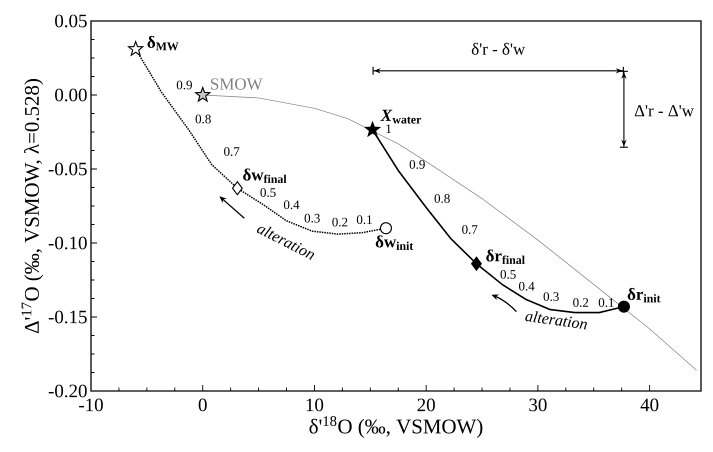 The height and width of the screenshot is (452, 713). What do you see at coordinates (395, 427) in the screenshot?
I see `x-axis-title: δ'$^{18}$O (‰, VSMOW)` at bounding box center [395, 427].